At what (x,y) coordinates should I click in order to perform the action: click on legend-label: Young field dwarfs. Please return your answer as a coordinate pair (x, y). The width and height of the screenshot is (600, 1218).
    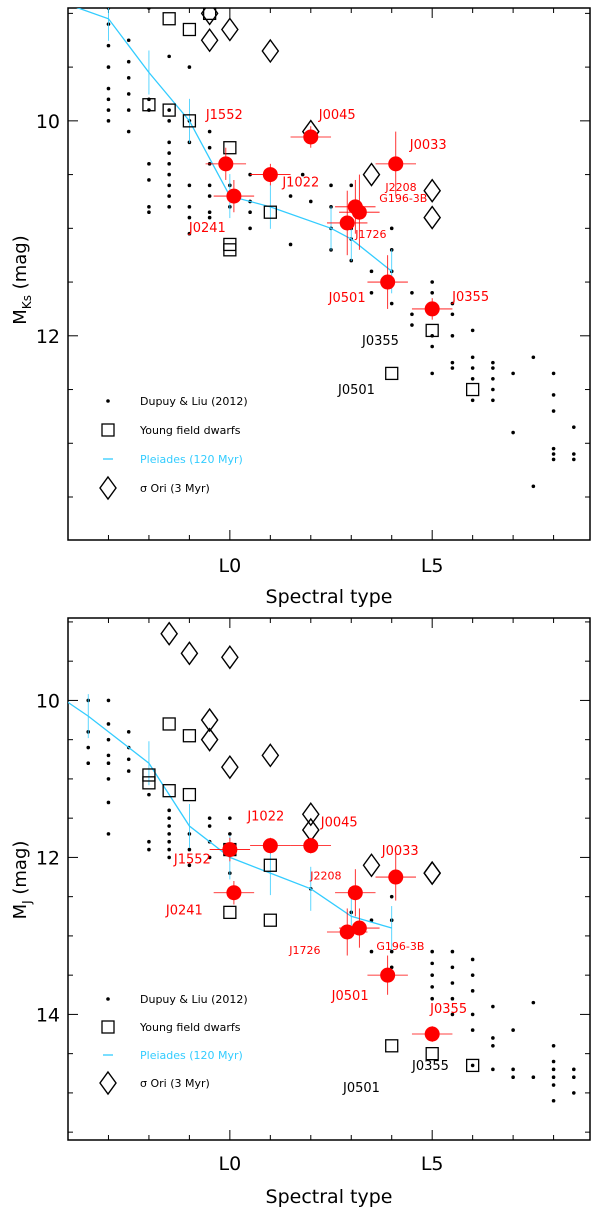
    Looking at the image, I should click on (190, 430).